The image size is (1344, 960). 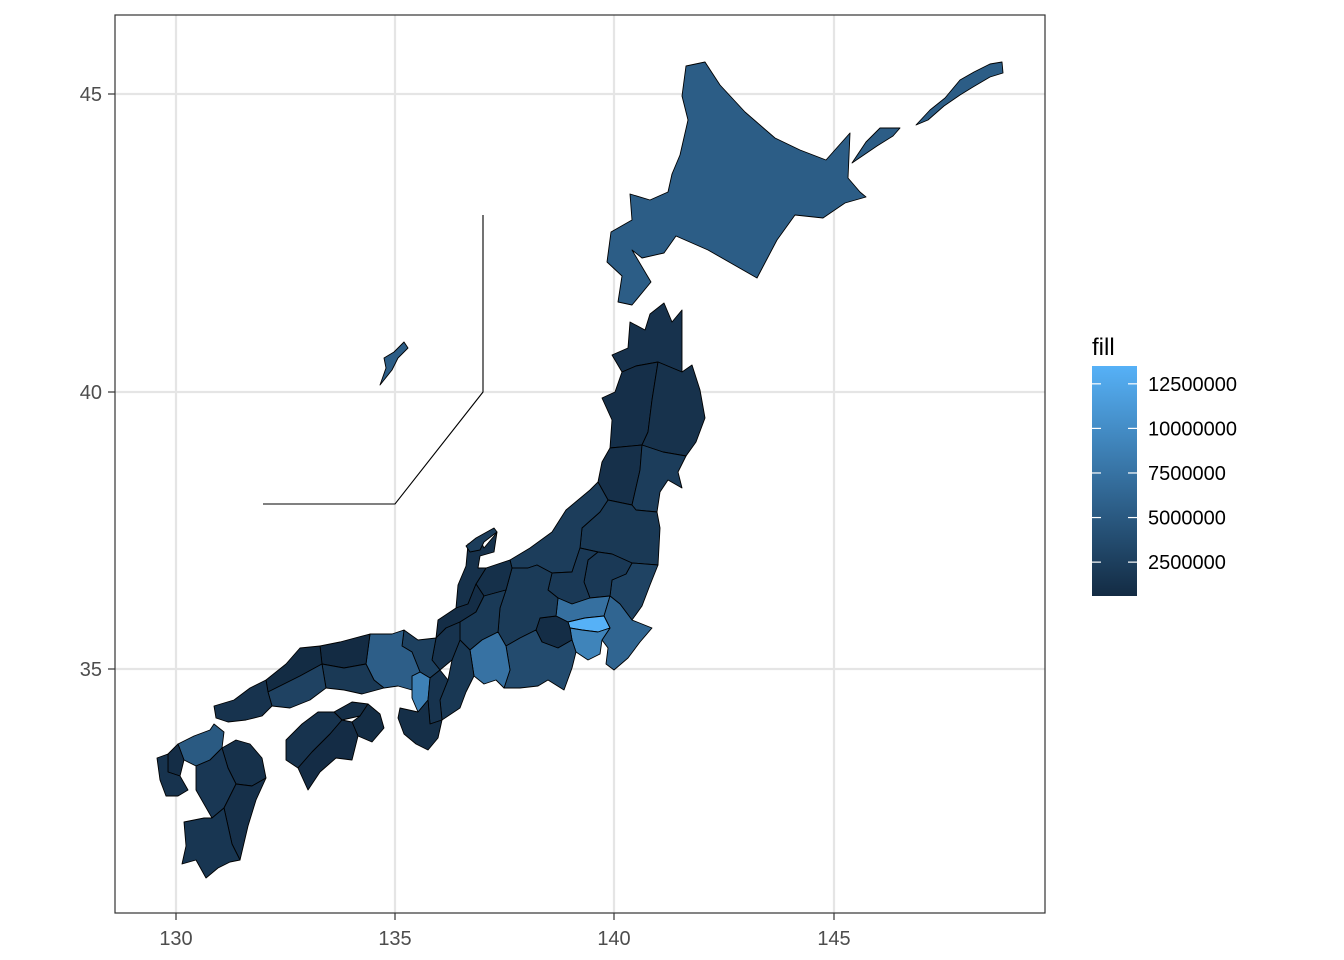 I want to click on region-ishikawa, so click(x=476, y=570).